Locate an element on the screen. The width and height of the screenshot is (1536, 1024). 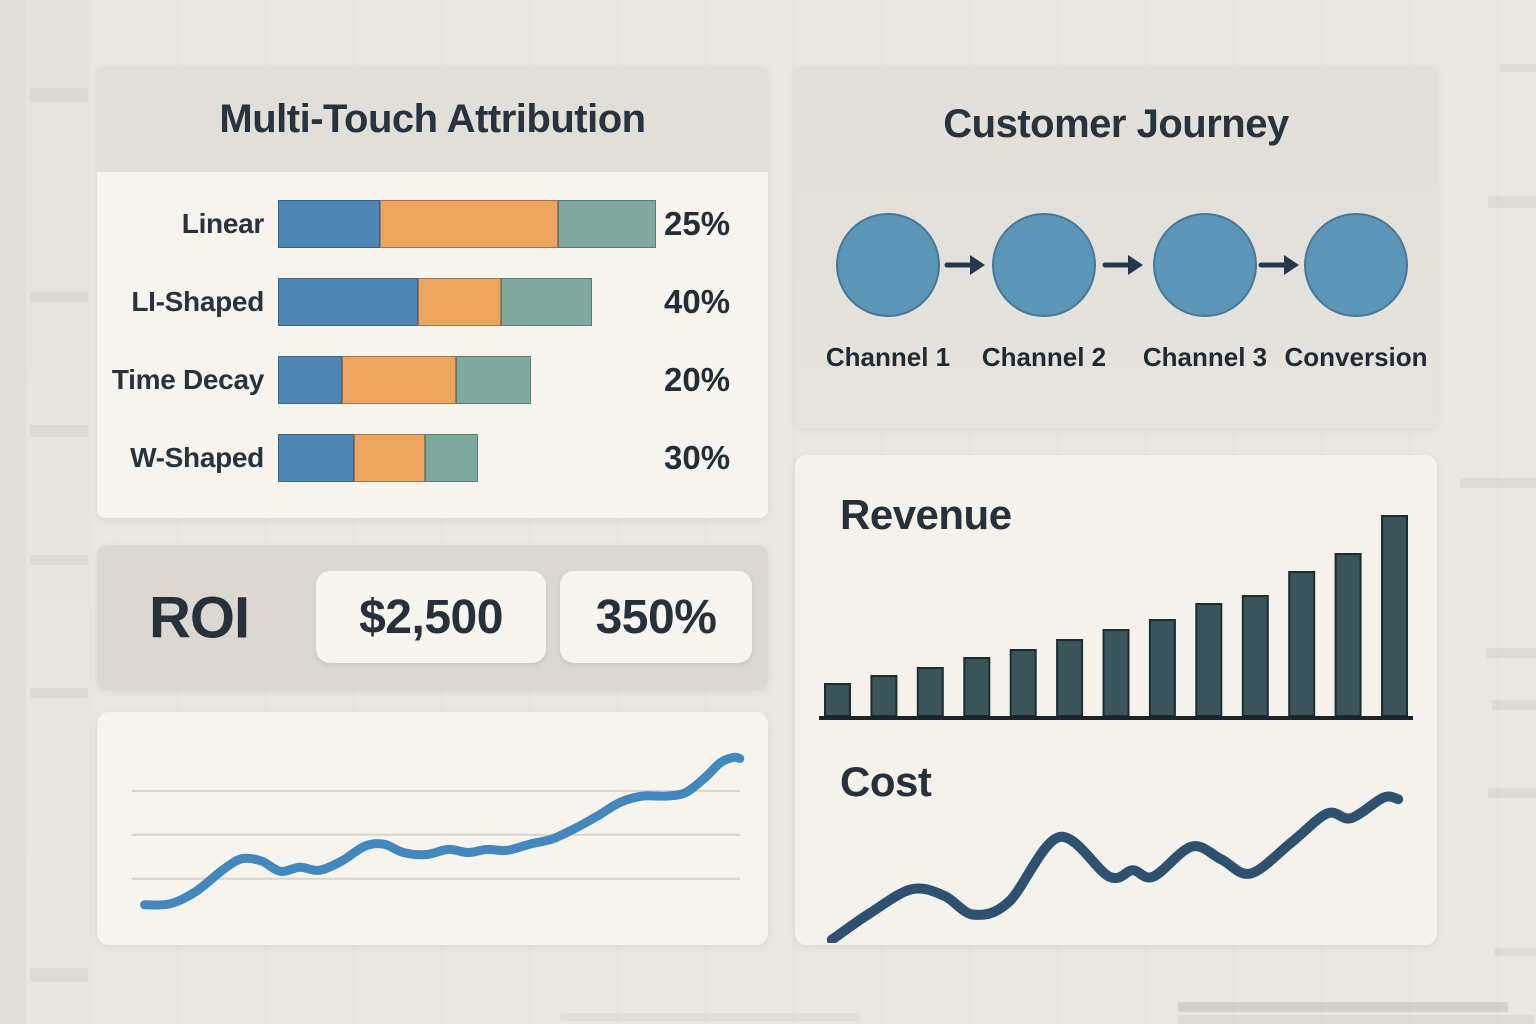
journey-step-label: Channel 1 is located at coordinates (888, 357).